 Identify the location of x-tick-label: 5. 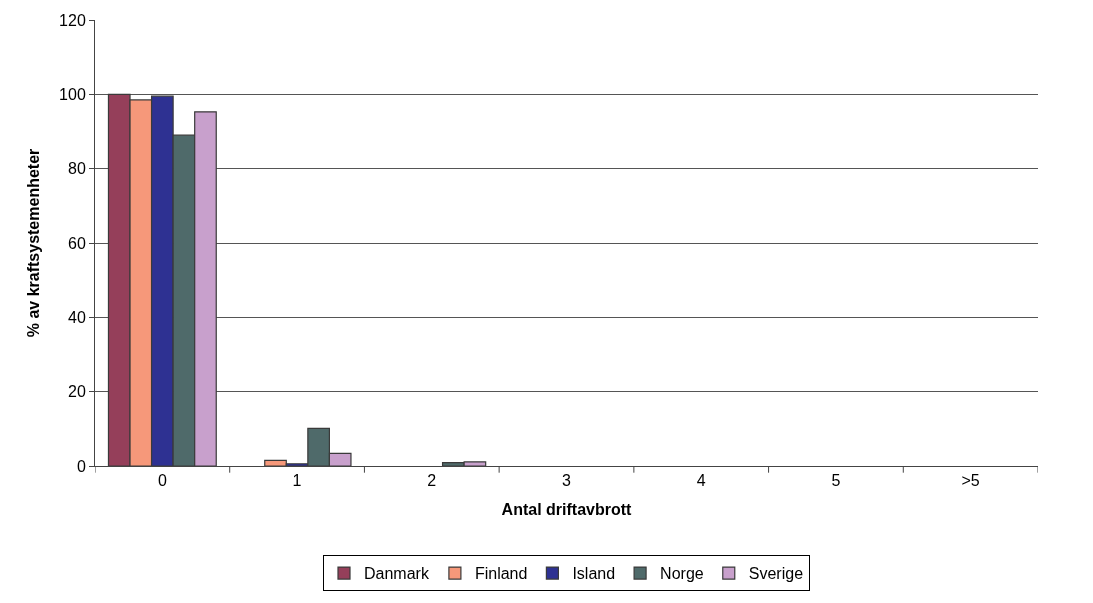
(836, 481).